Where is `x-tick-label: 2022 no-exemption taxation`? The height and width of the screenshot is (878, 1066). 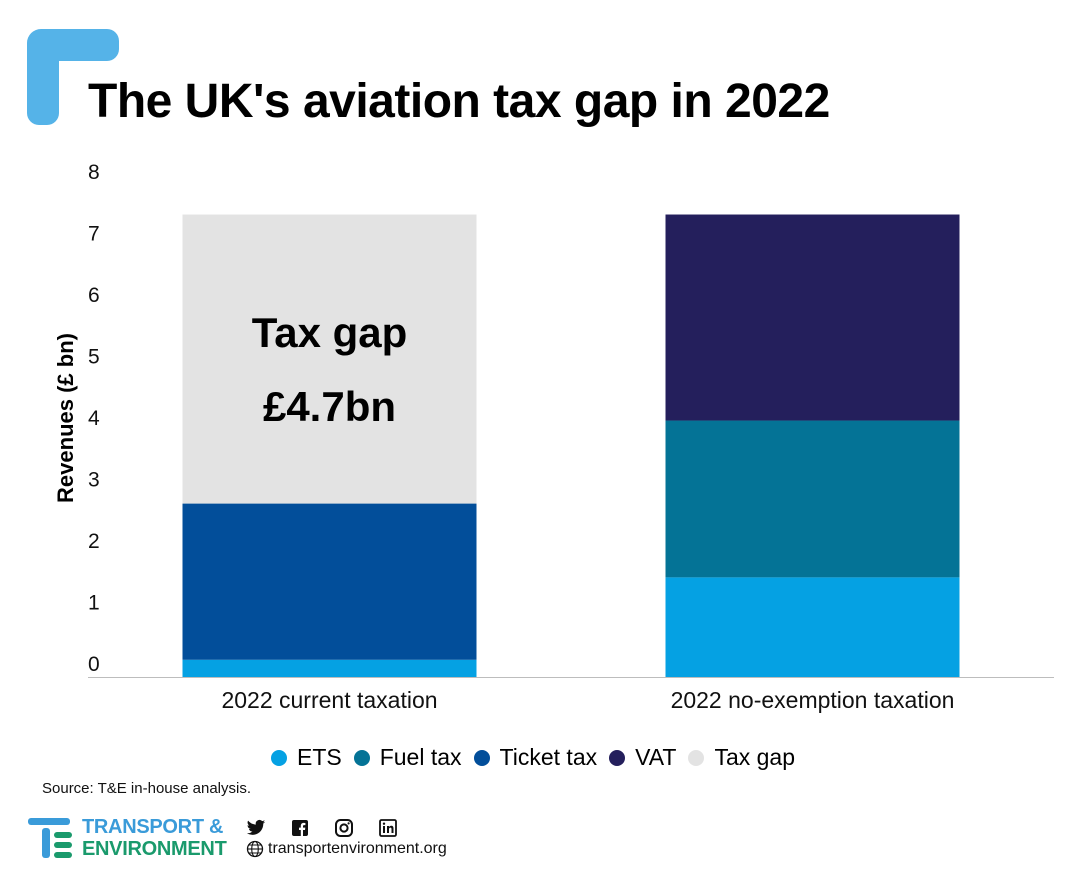 x-tick-label: 2022 no-exemption taxation is located at coordinates (813, 700).